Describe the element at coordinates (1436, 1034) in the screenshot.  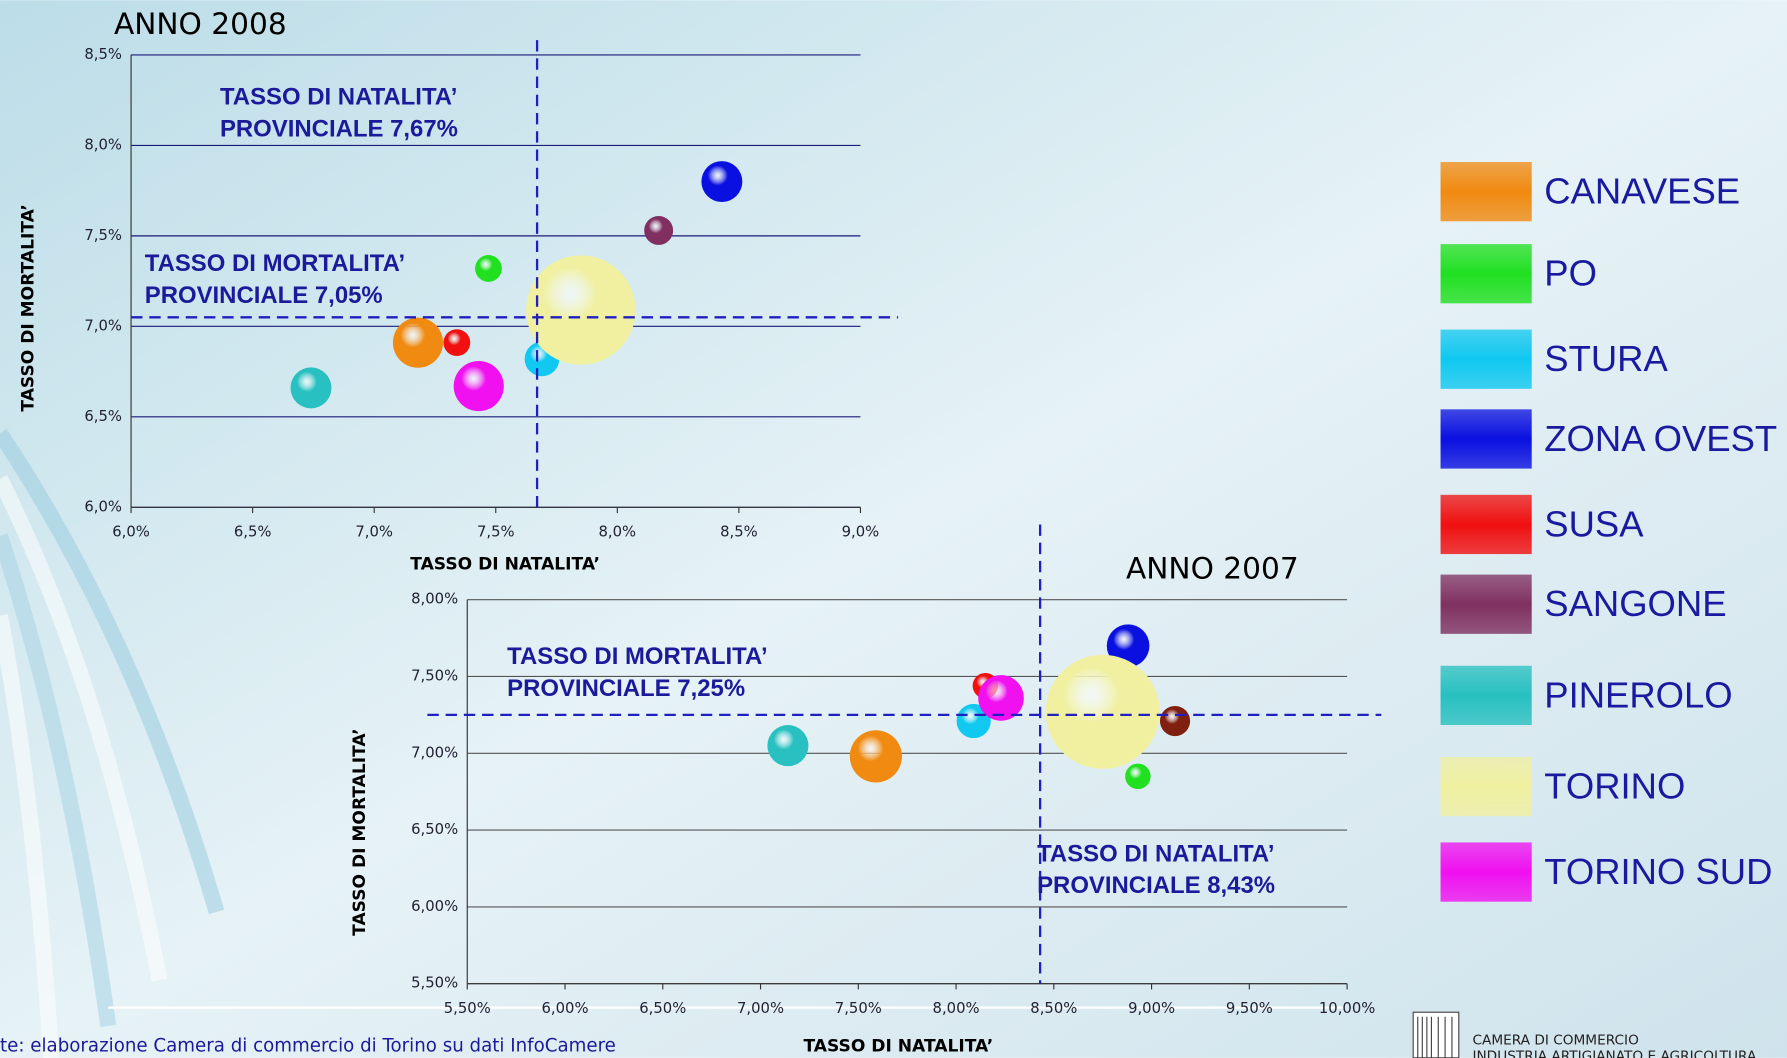
I see `logo` at that location.